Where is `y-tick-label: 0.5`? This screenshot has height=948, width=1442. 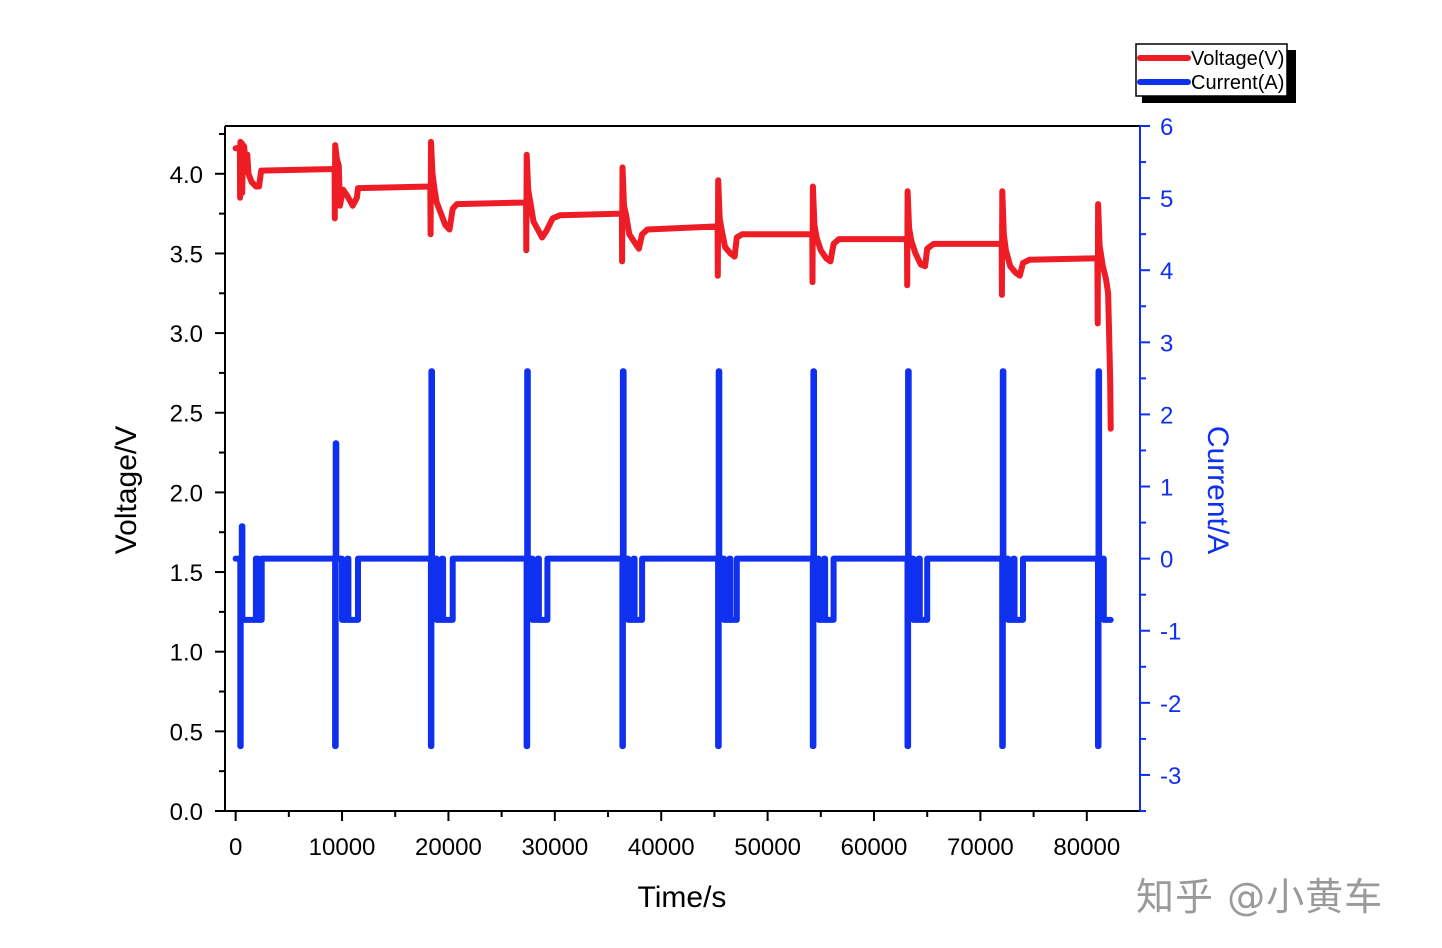 y-tick-label: 0.5 is located at coordinates (186, 732).